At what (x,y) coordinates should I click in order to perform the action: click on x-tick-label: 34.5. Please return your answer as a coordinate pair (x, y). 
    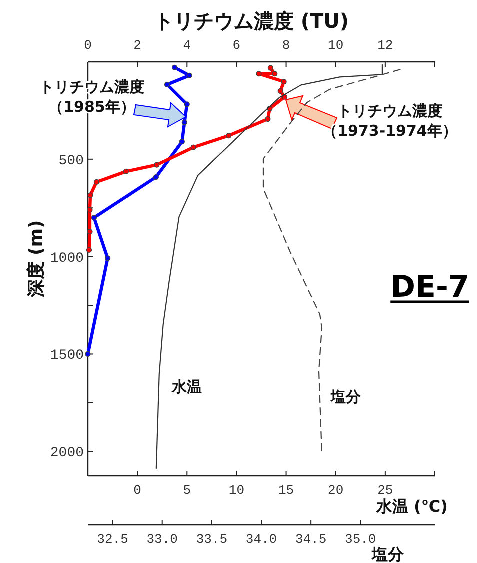
    Looking at the image, I should click on (311, 539).